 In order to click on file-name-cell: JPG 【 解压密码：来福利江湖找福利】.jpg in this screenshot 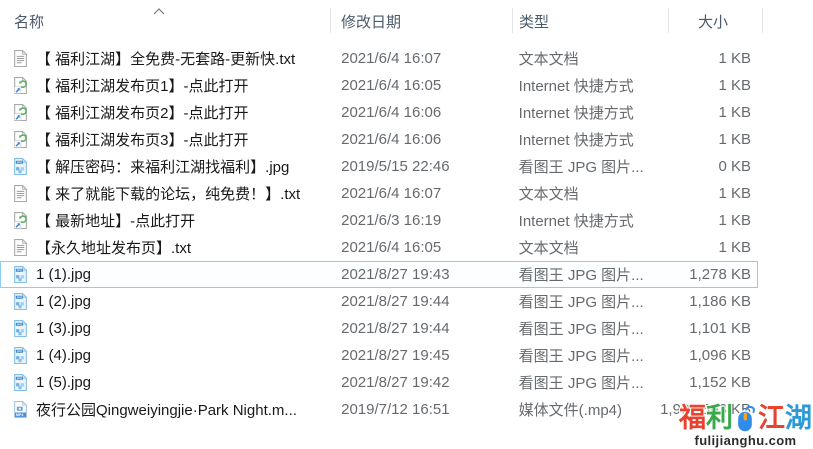, I will do `click(165, 166)`.